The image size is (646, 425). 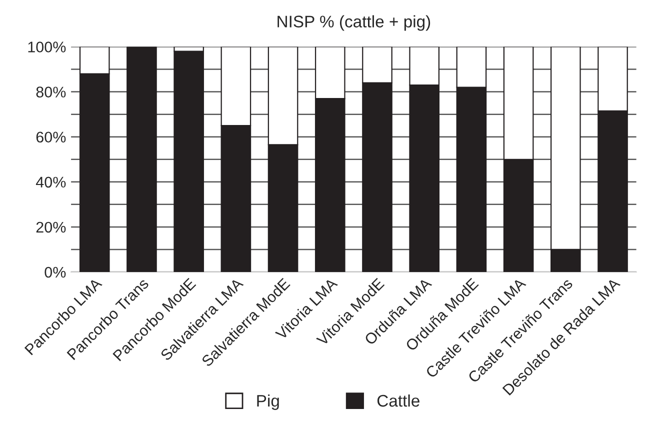 What do you see at coordinates (51, 227) in the screenshot?
I see `y-tick-label: 20%` at bounding box center [51, 227].